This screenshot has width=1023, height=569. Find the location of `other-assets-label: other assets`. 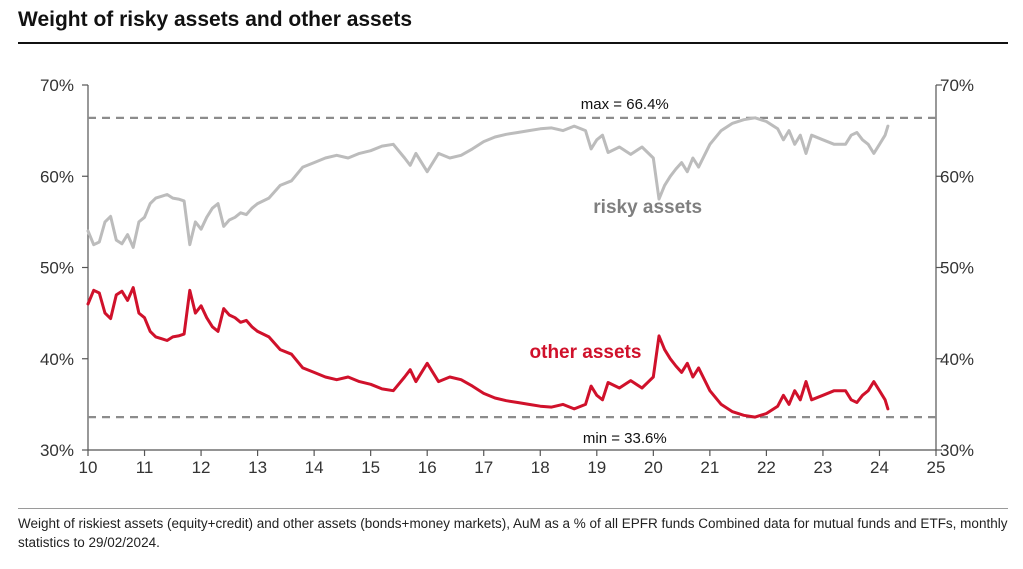

other-assets-label: other assets is located at coordinates (586, 352).